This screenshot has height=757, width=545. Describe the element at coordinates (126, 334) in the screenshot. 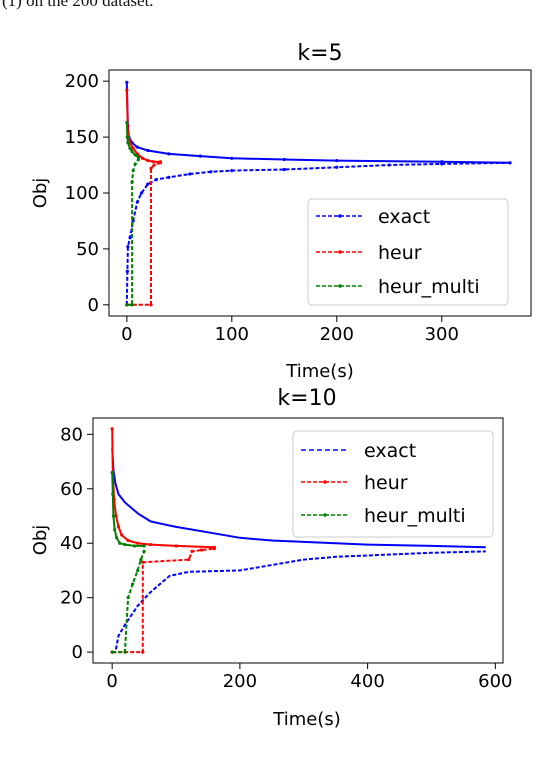

I see `x-tick-label: 0` at that location.